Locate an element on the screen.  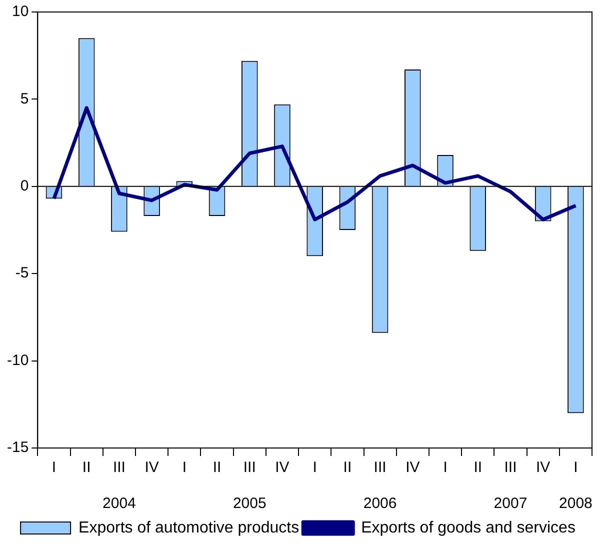
category-label: III 2007 is located at coordinates (511, 485).